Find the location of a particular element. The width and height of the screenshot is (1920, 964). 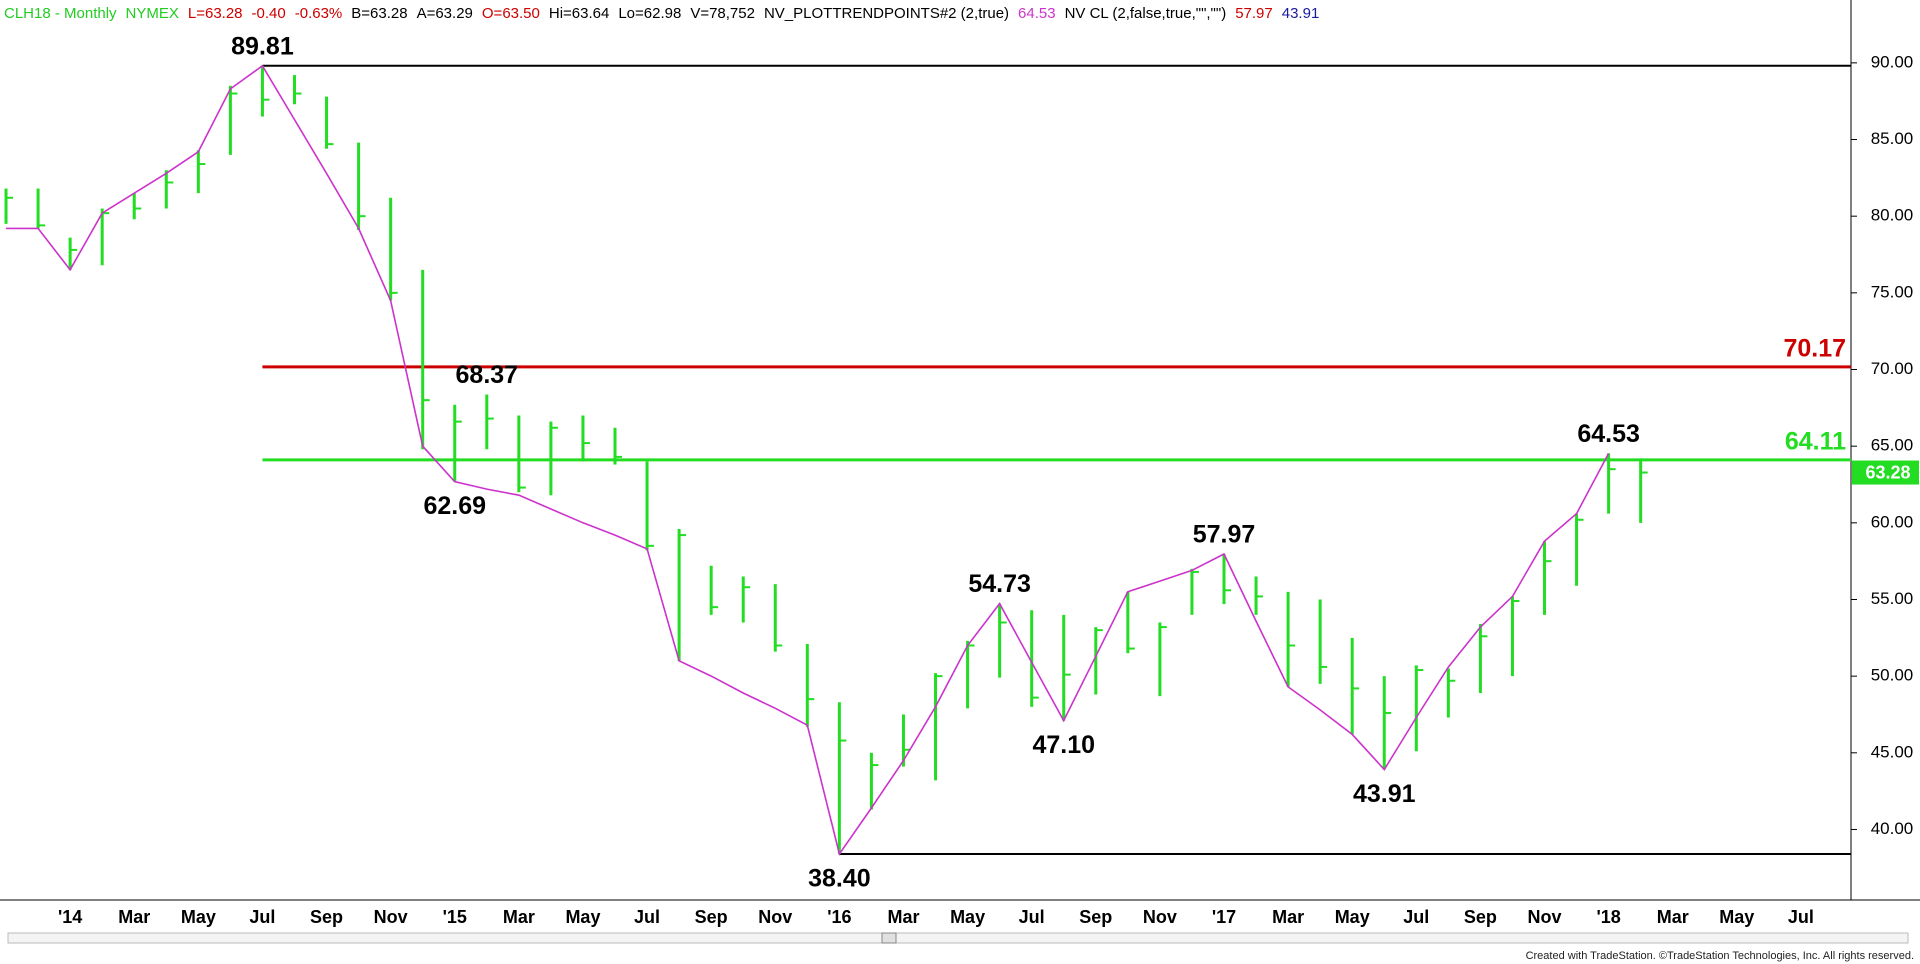

pivot-label: 43.91 is located at coordinates (1384, 794).